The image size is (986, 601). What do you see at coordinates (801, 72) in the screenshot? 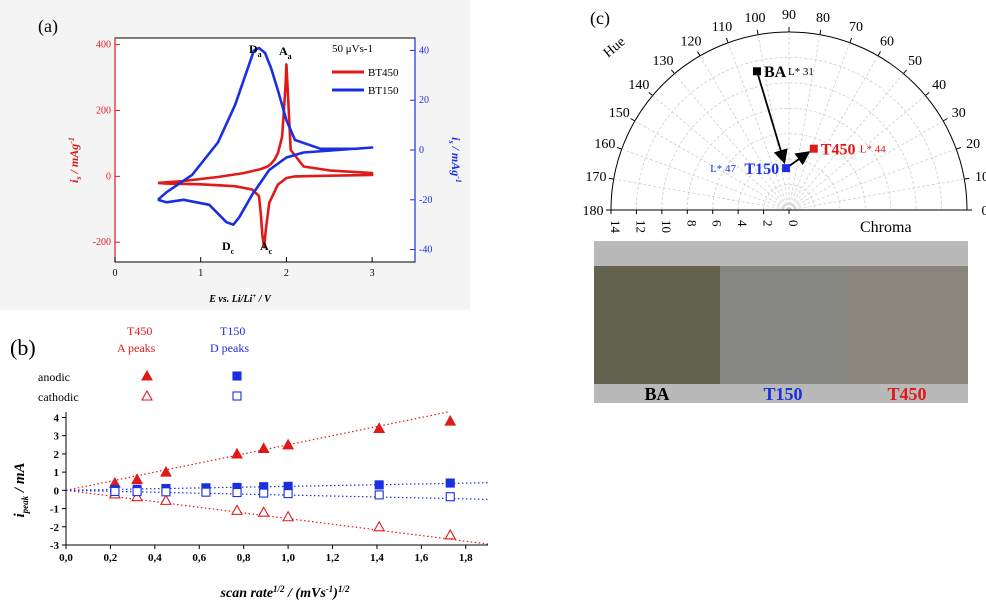
I see `lightness-label-ba: L* 31` at bounding box center [801, 72].